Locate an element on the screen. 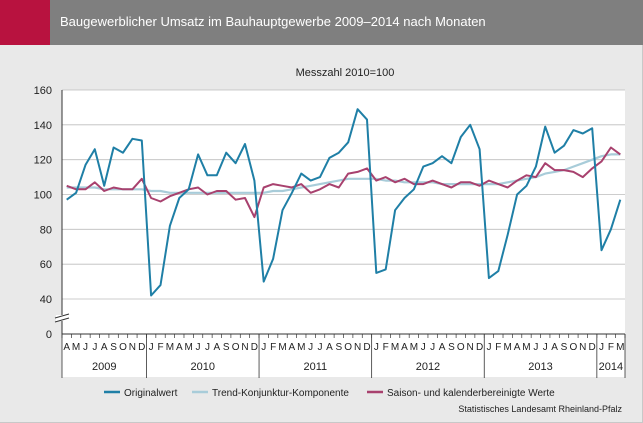 This screenshot has width=643, height=423. y-axis-label: Messzahl 2010=100 is located at coordinates (345, 73).